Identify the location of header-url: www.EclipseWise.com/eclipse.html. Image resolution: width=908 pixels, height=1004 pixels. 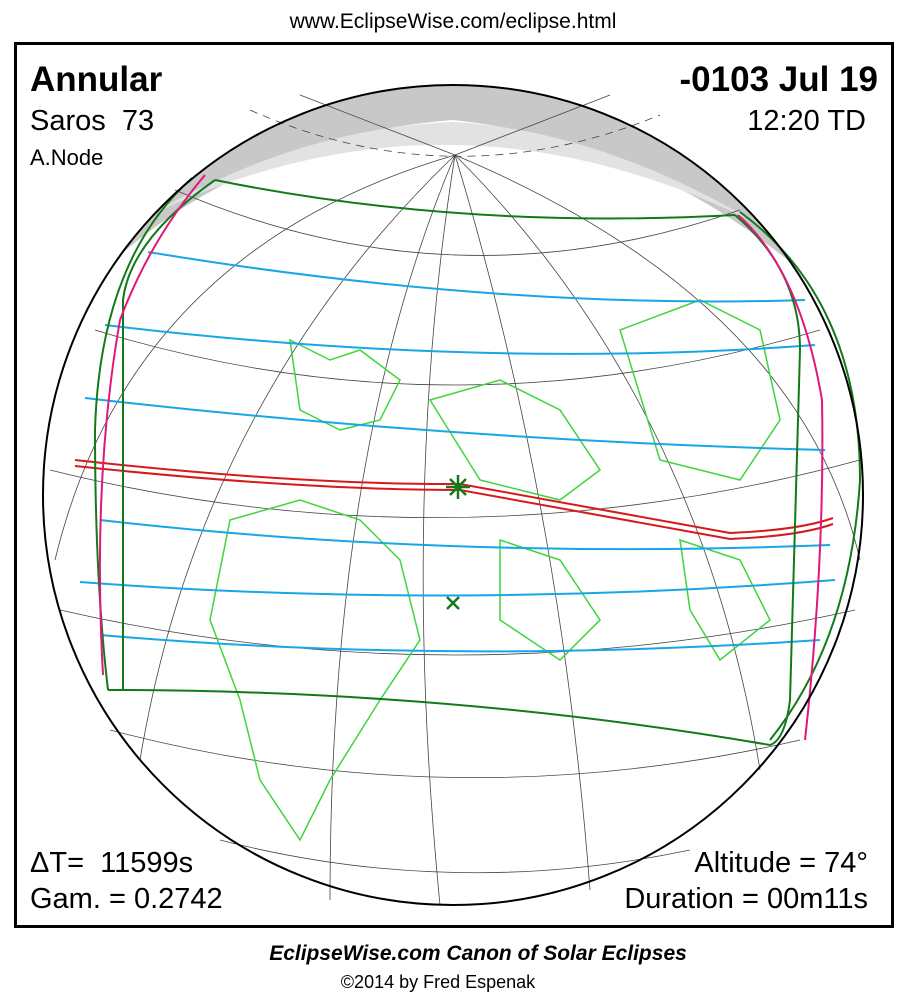
(453, 21).